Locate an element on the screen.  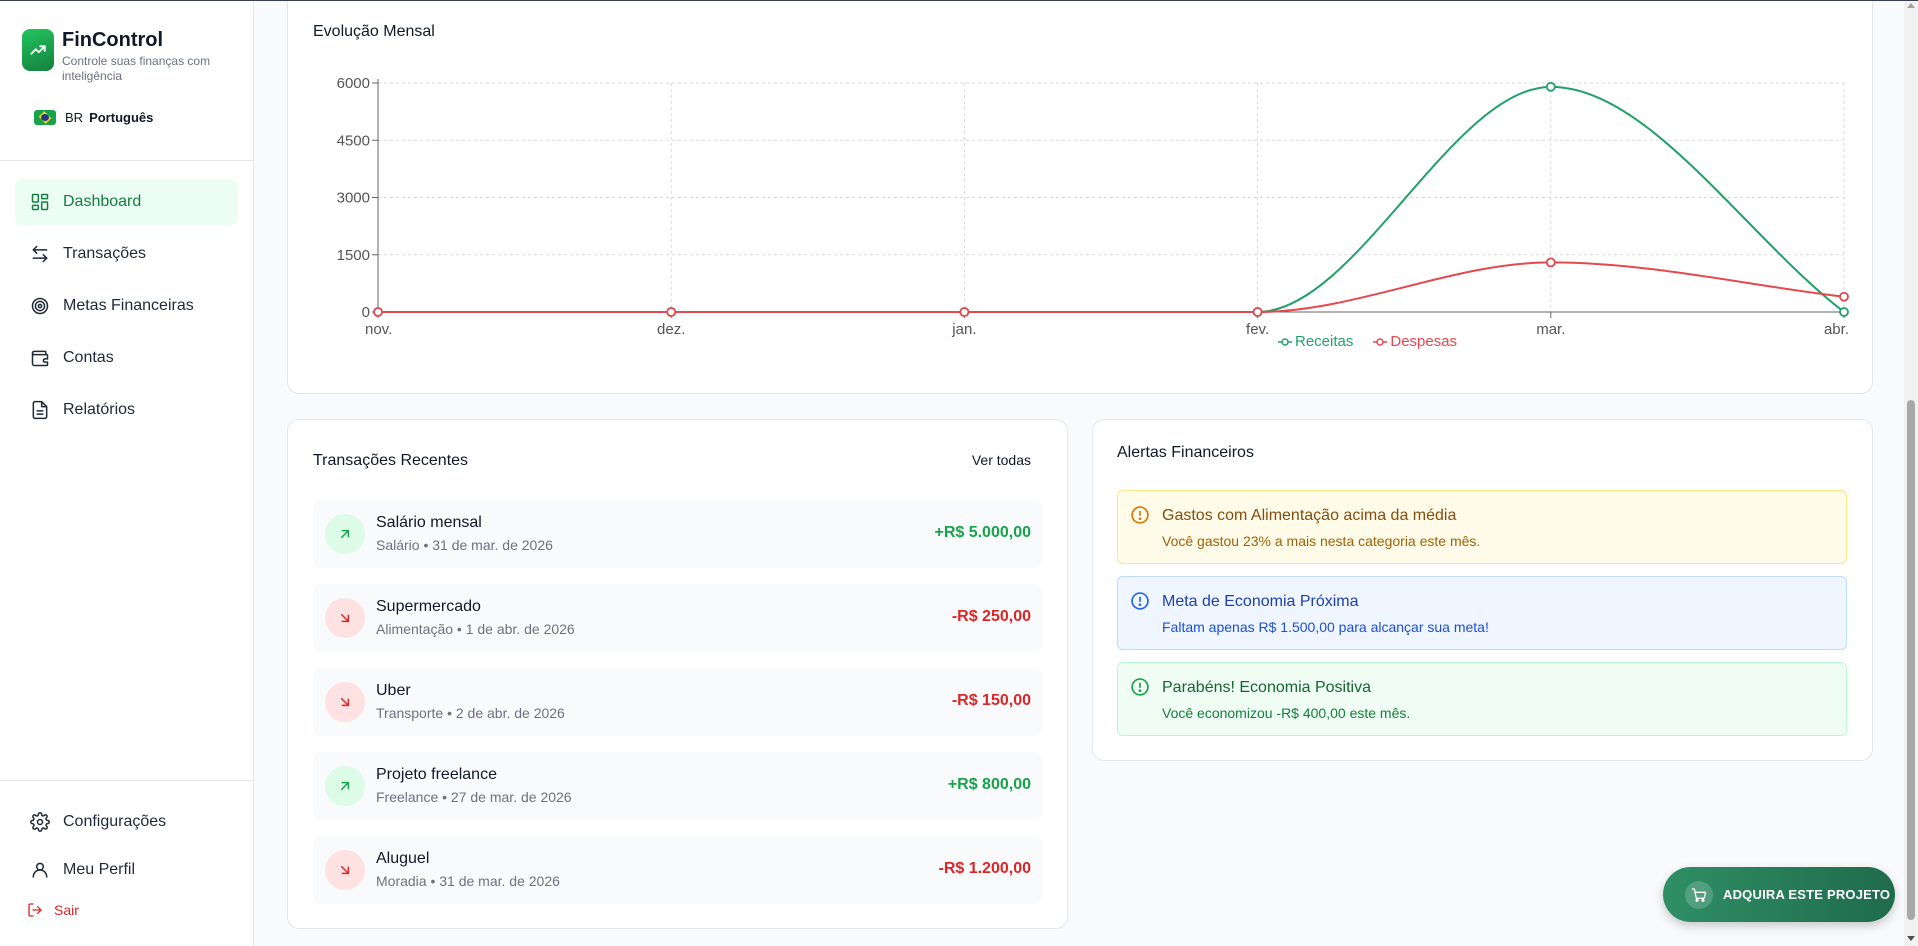
chart-title: Evolução Mensal is located at coordinates (374, 31).